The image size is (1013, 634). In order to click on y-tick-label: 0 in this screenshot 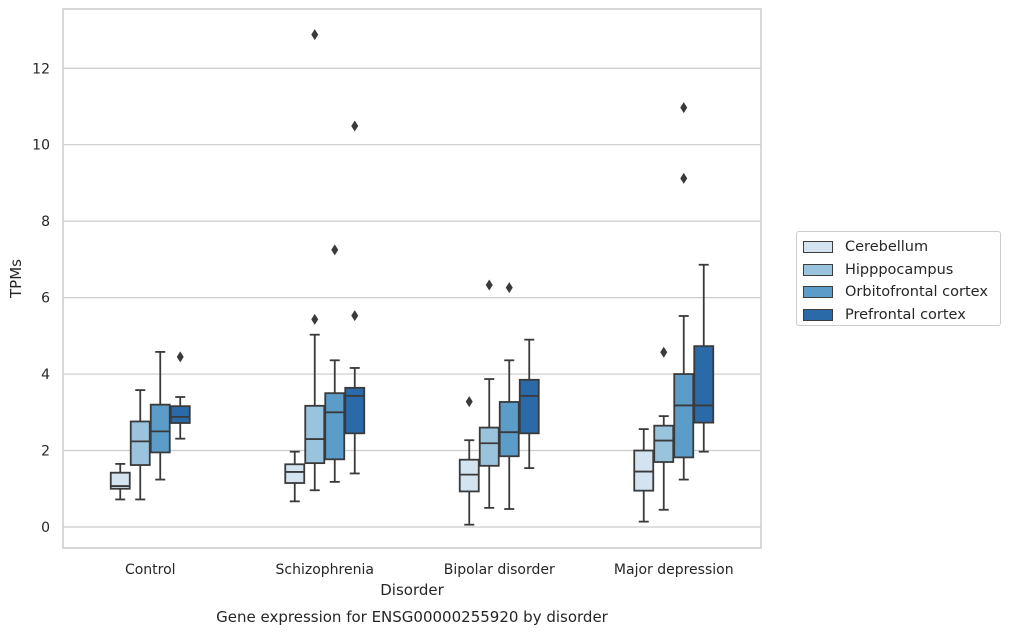, I will do `click(45, 528)`.